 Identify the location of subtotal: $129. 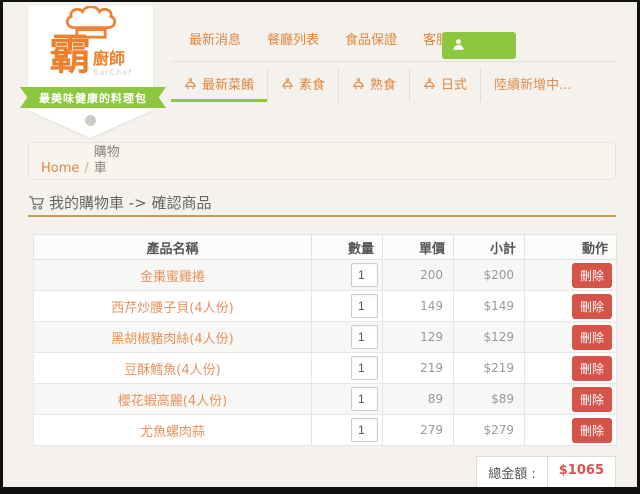
(489, 337).